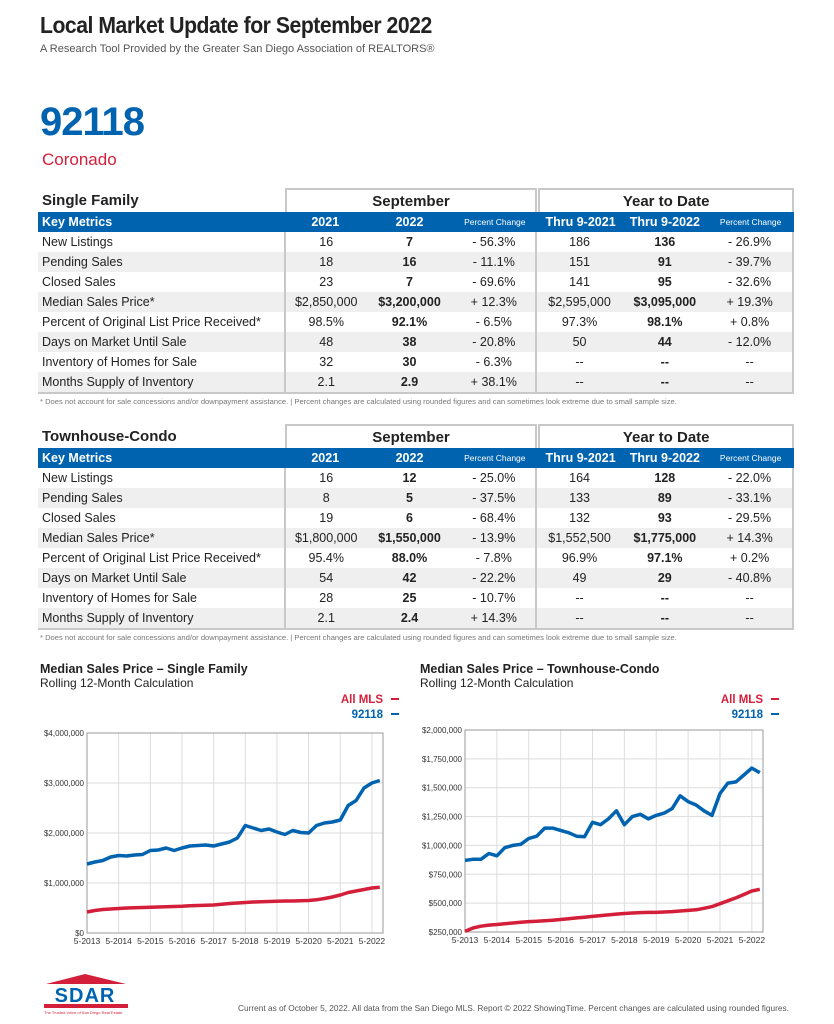 Image resolution: width=834 pixels, height=1024 pixels. I want to click on y-tick-label: $250,000, so click(446, 932).